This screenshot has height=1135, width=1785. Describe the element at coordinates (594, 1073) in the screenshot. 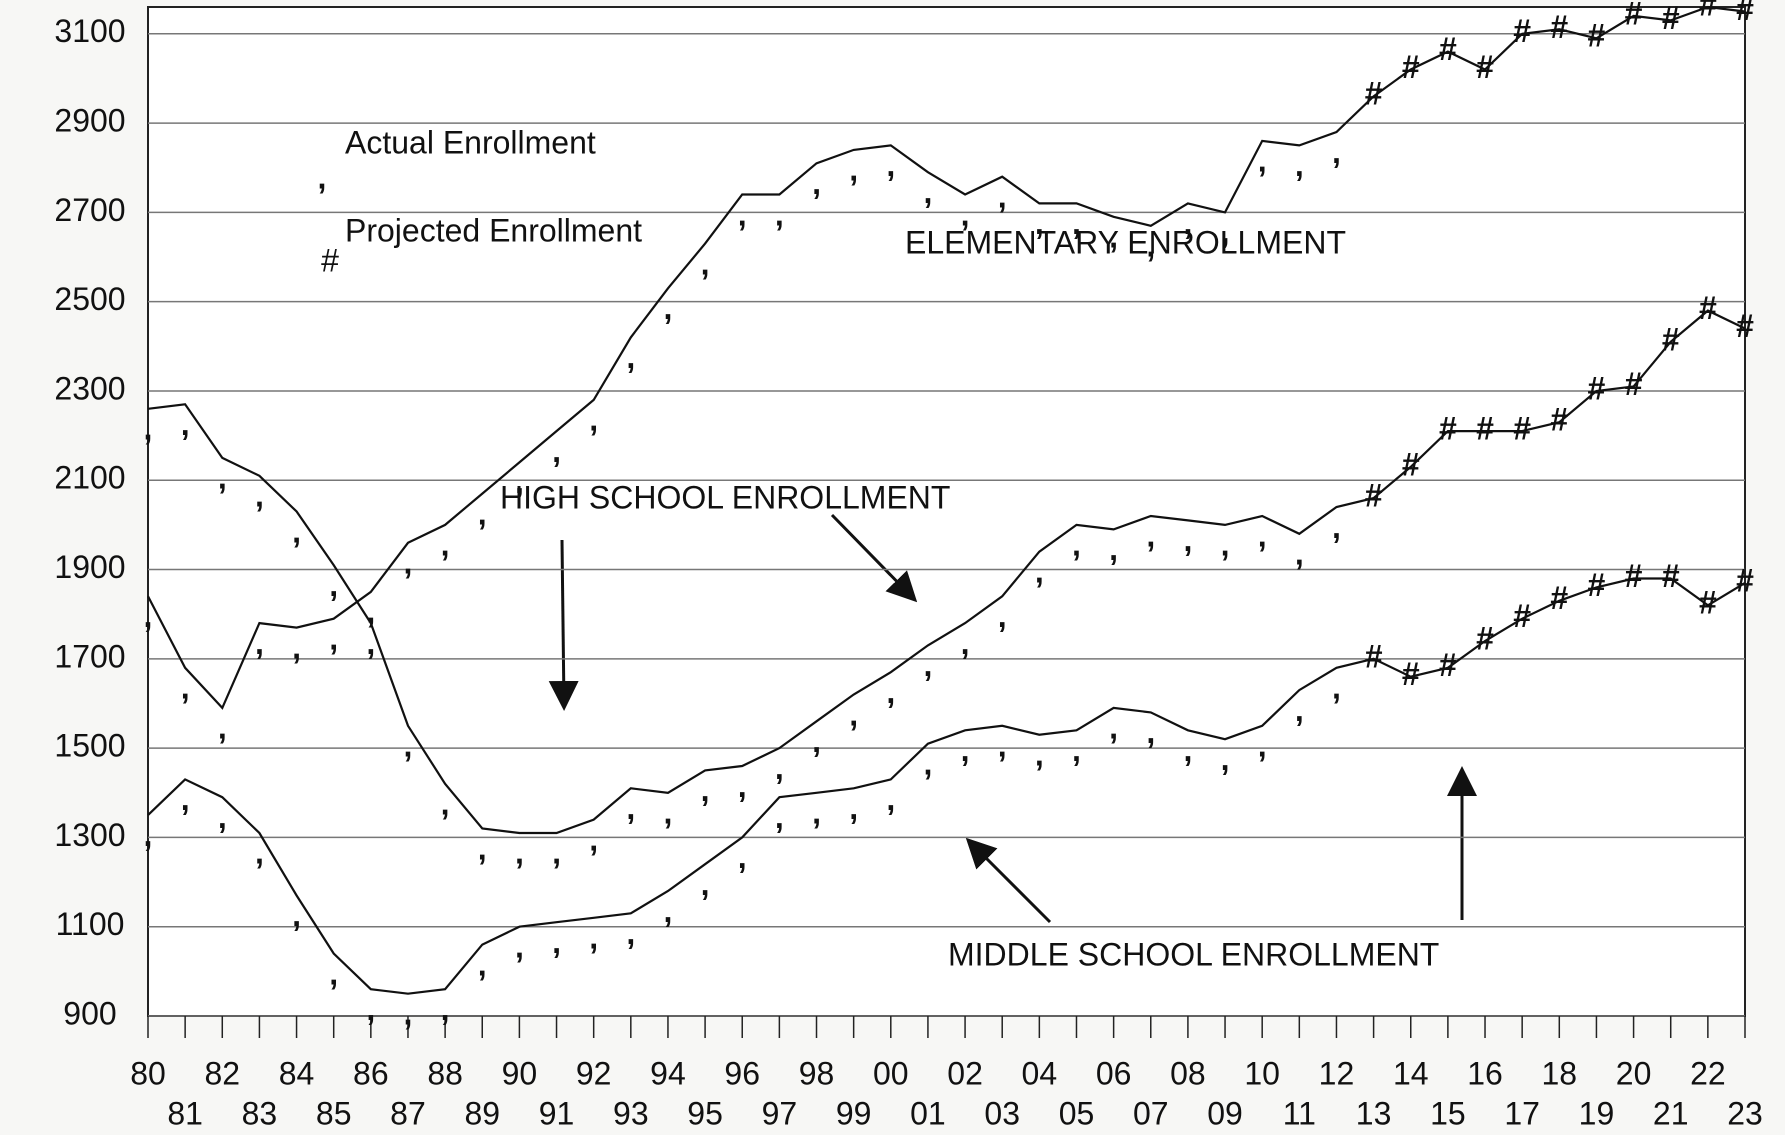

I see `x-tick-label: 92` at that location.